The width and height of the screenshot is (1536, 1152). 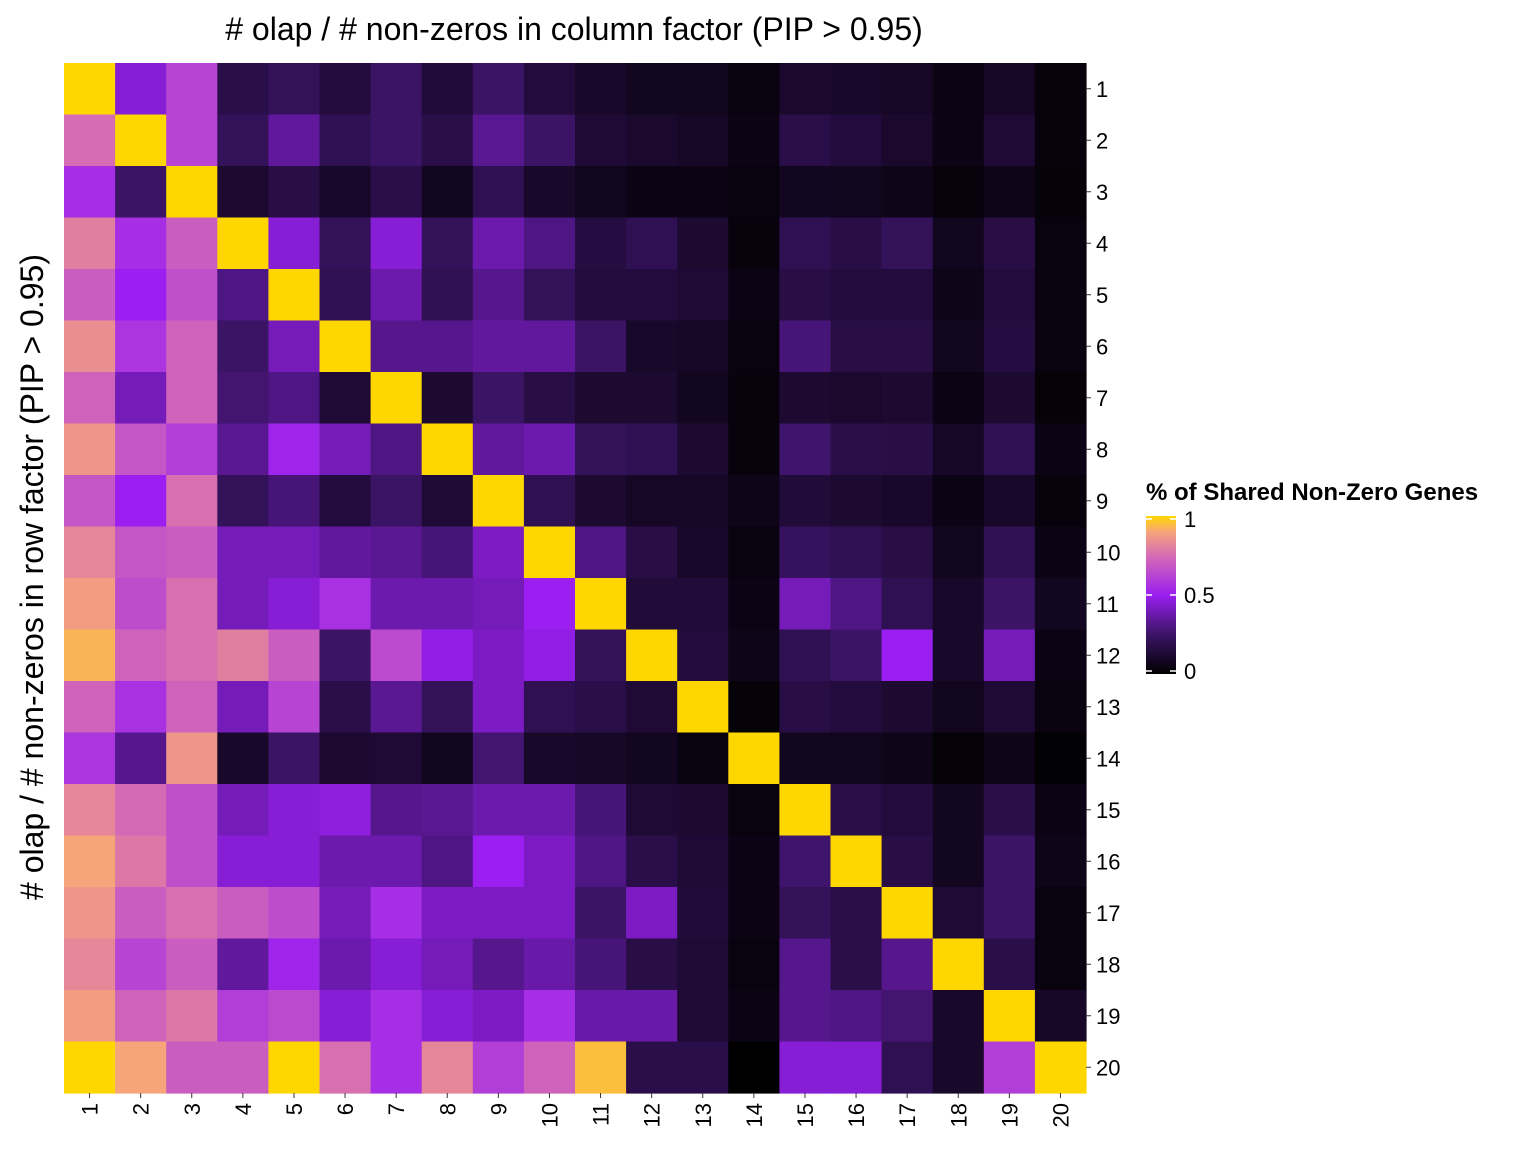 What do you see at coordinates (1060, 243) in the screenshot?
I see `heatmap-cell-r4-c20` at bounding box center [1060, 243].